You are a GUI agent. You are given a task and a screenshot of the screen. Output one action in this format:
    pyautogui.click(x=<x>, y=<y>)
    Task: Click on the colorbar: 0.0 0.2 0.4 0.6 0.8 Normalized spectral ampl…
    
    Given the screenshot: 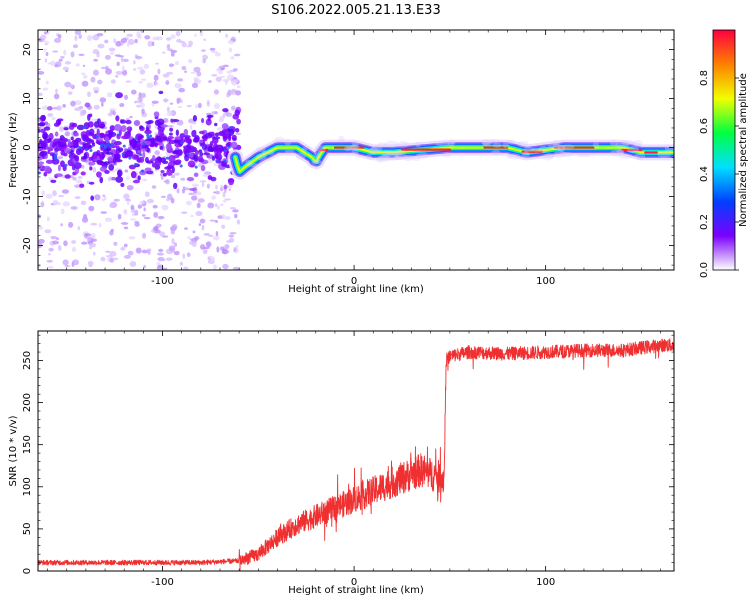 What is the action you would take?
    pyautogui.click(x=724, y=153)
    